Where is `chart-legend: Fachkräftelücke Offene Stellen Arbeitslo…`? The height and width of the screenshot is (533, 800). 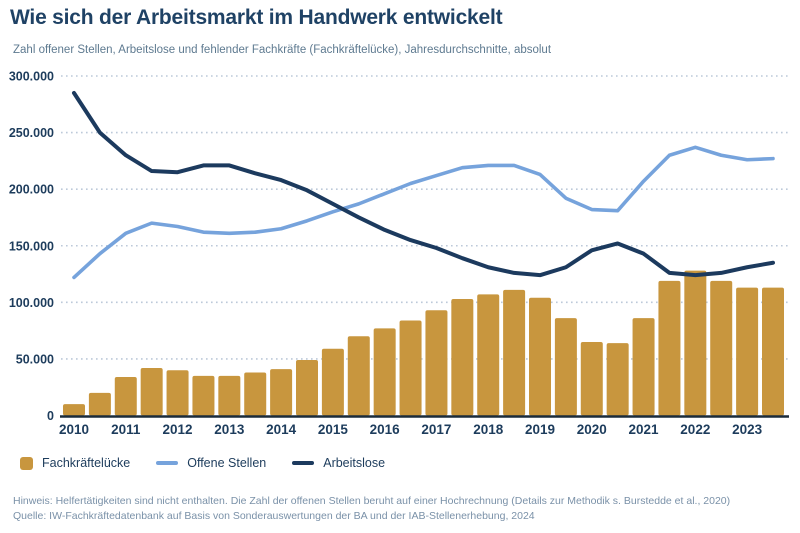
chart-legend: Fachkräftelücke Offene Stellen Arbeitslo… is located at coordinates (202, 463).